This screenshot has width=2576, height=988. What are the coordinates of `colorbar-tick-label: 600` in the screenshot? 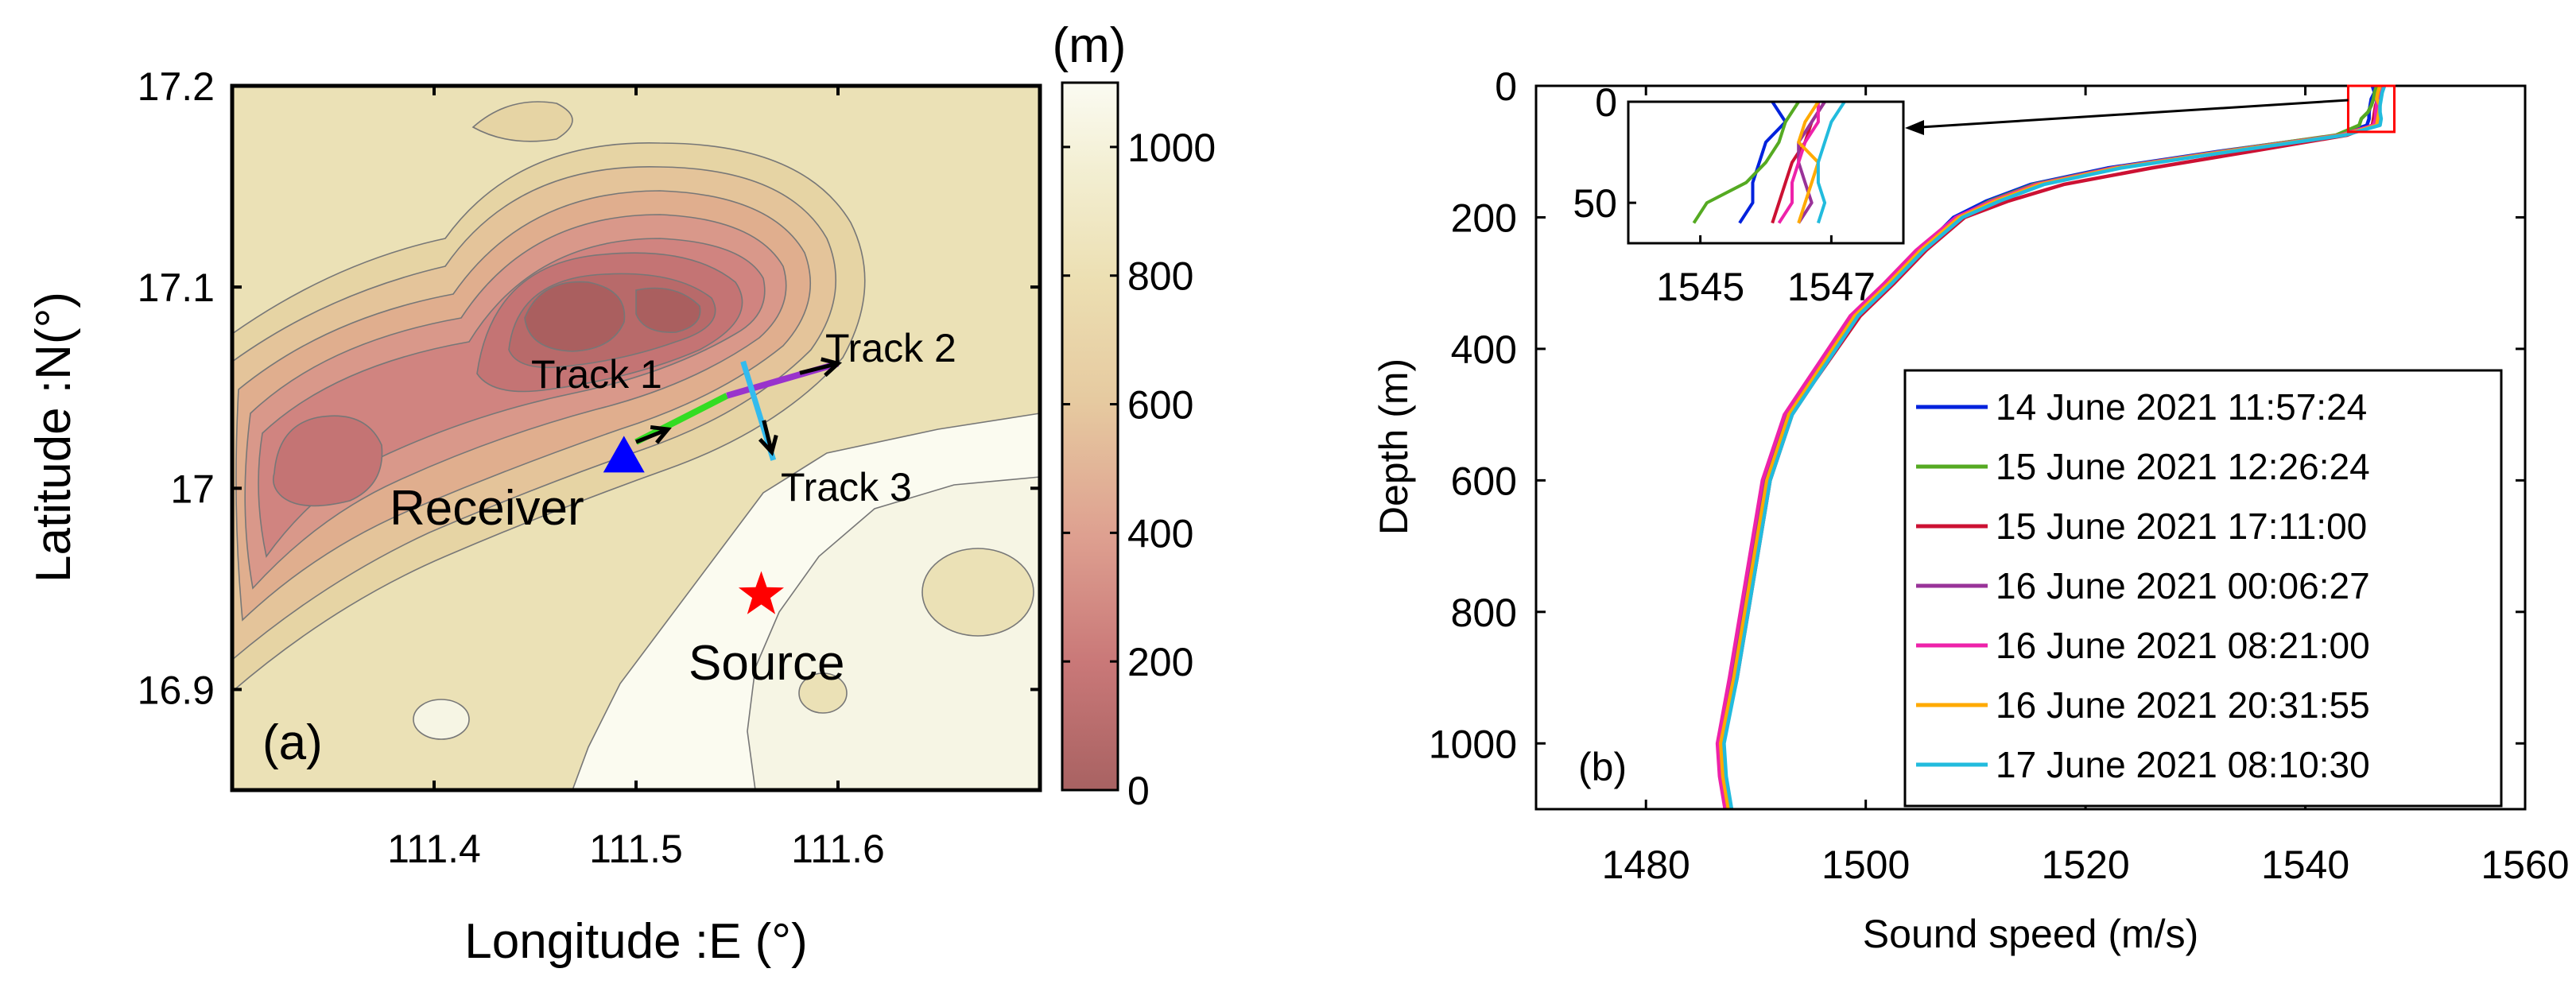 It's located at (1160, 405).